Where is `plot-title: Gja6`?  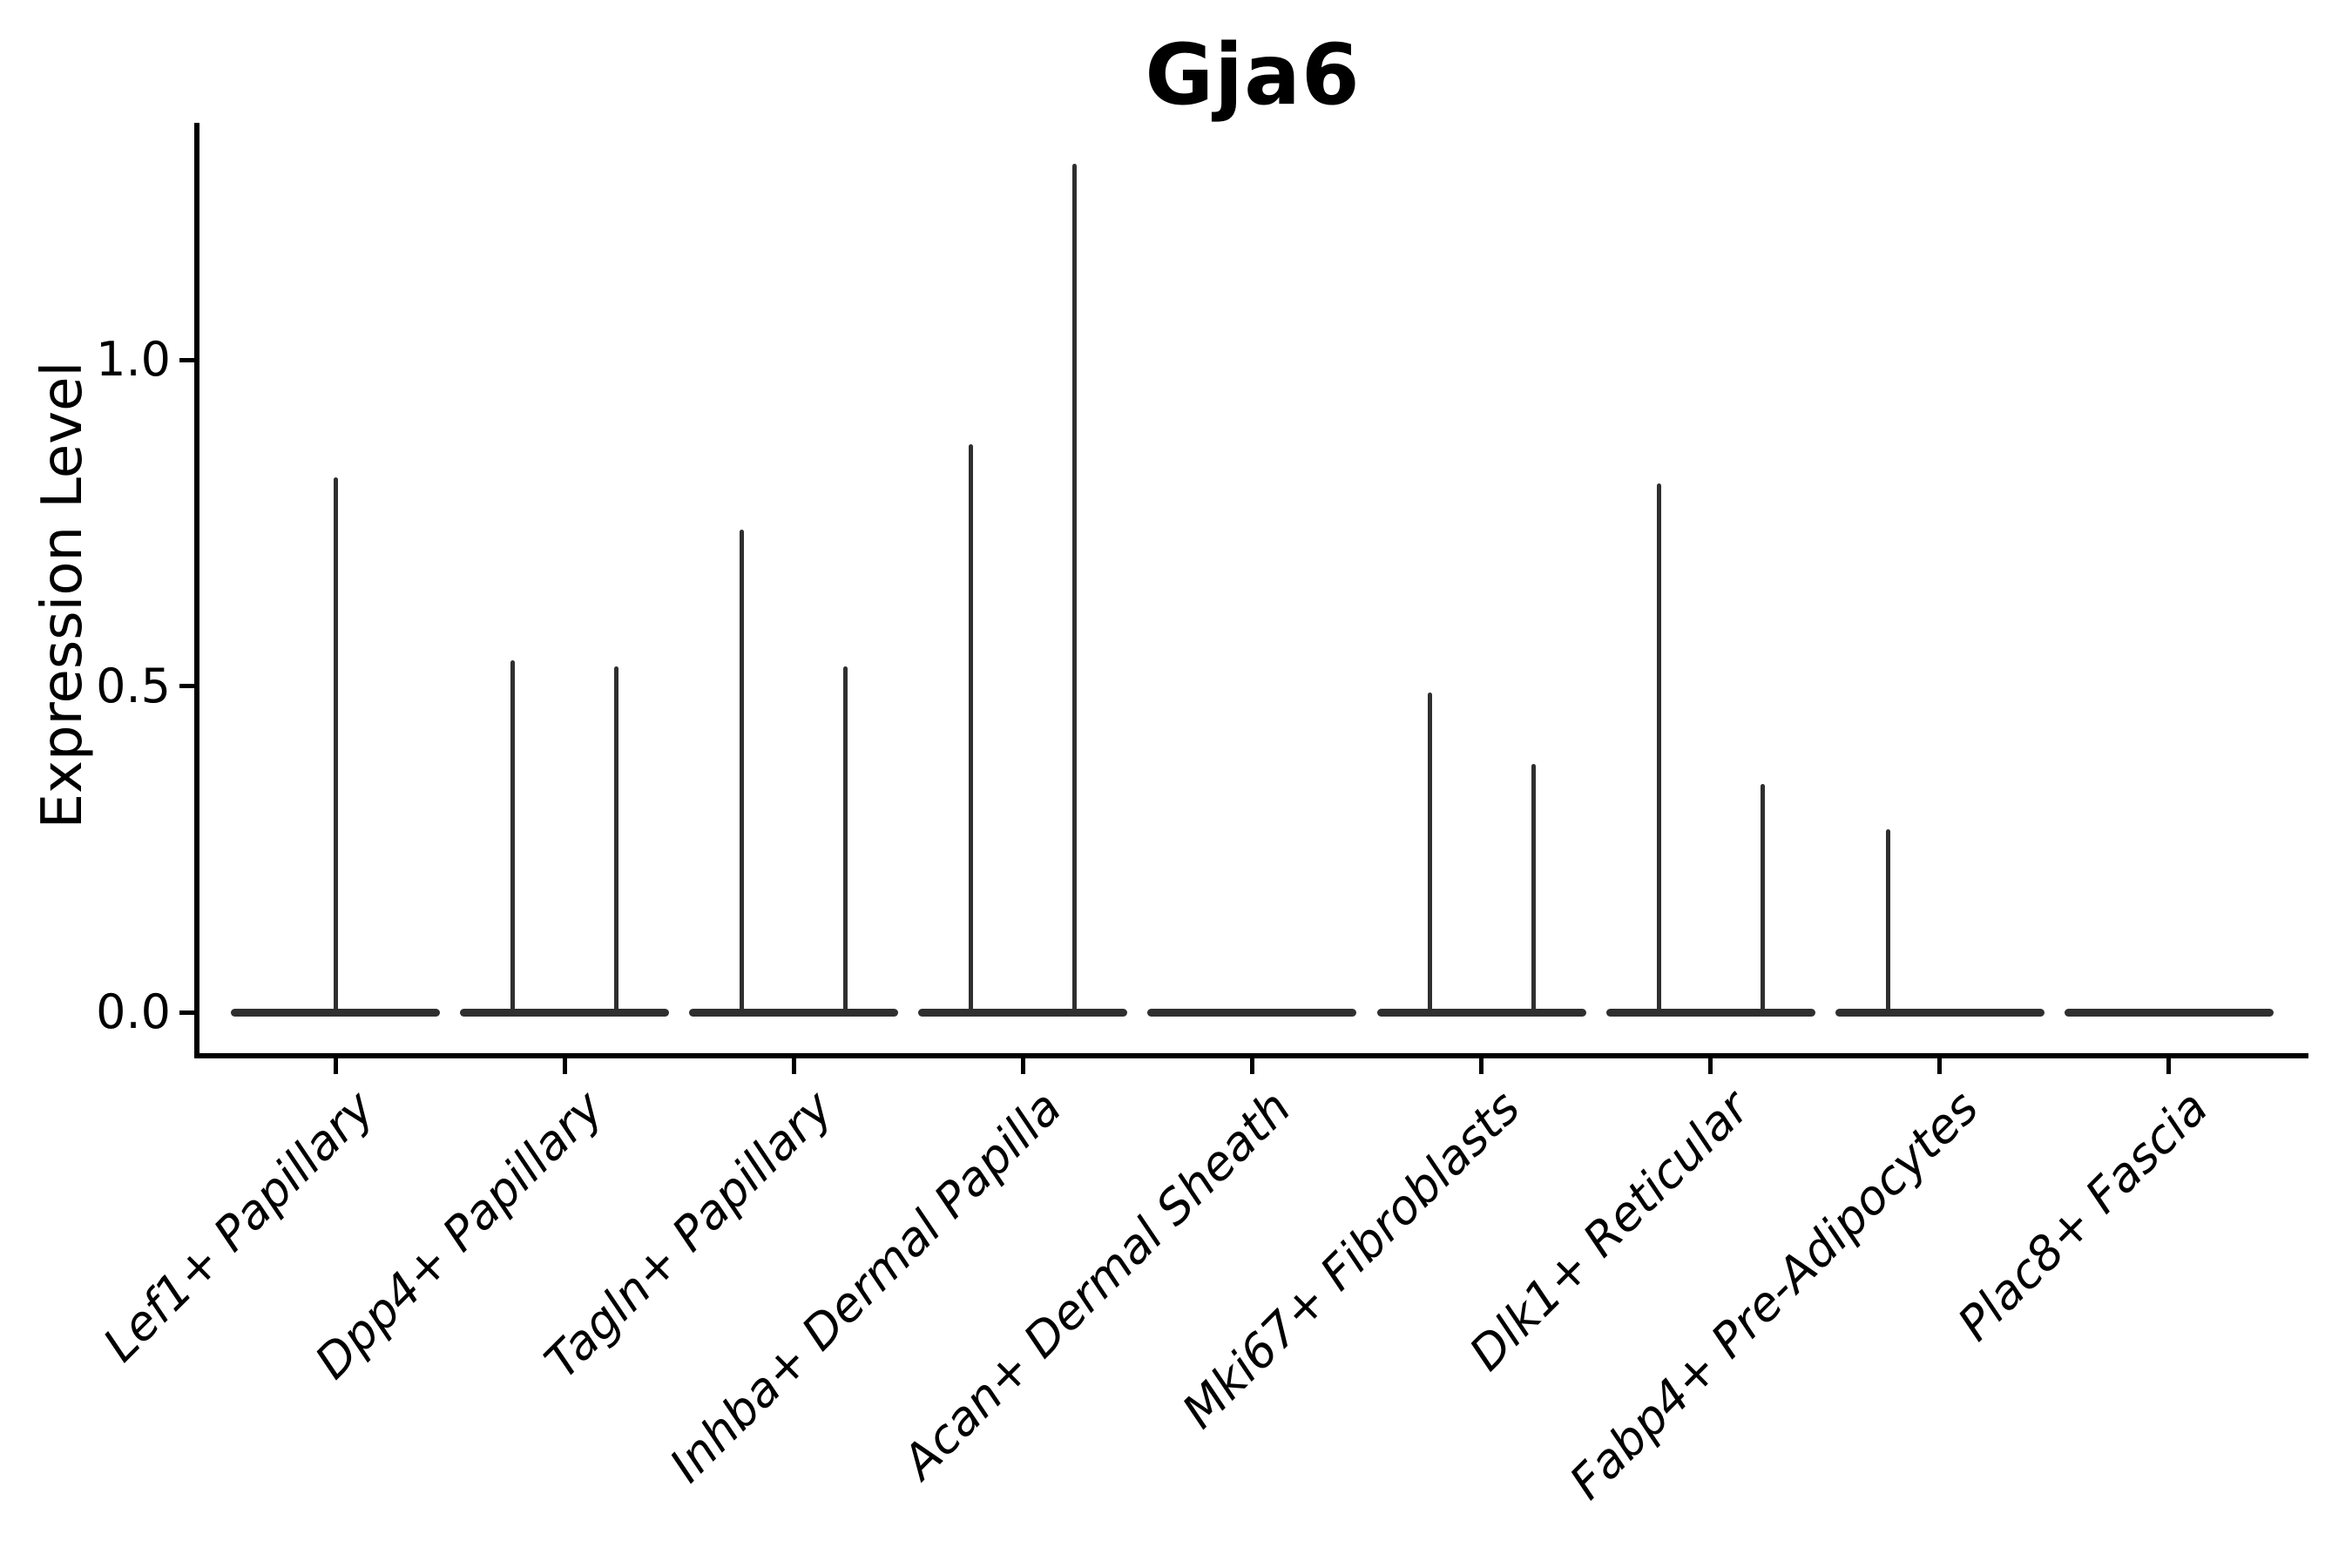
plot-title: Gja6 is located at coordinates (1253, 75).